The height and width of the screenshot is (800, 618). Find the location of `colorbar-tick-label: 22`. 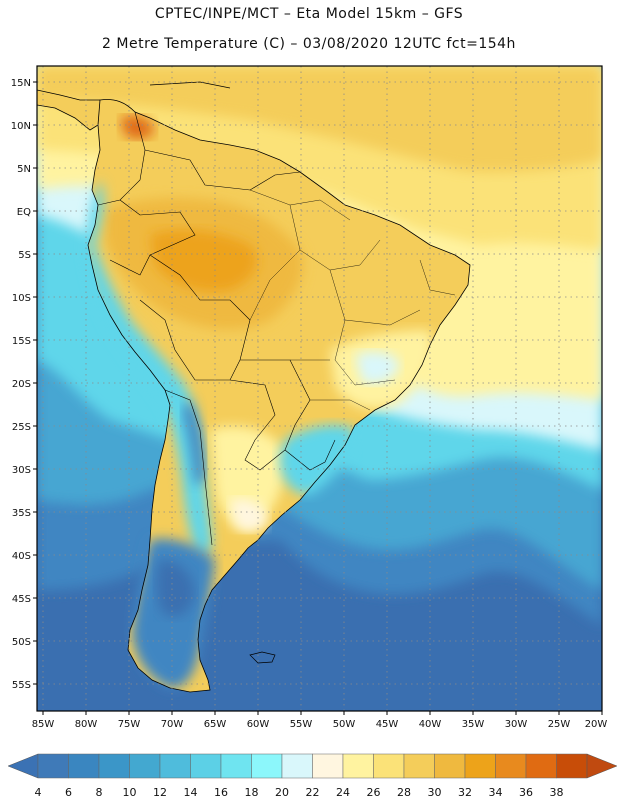

colorbar-tick-label: 22 is located at coordinates (313, 792).